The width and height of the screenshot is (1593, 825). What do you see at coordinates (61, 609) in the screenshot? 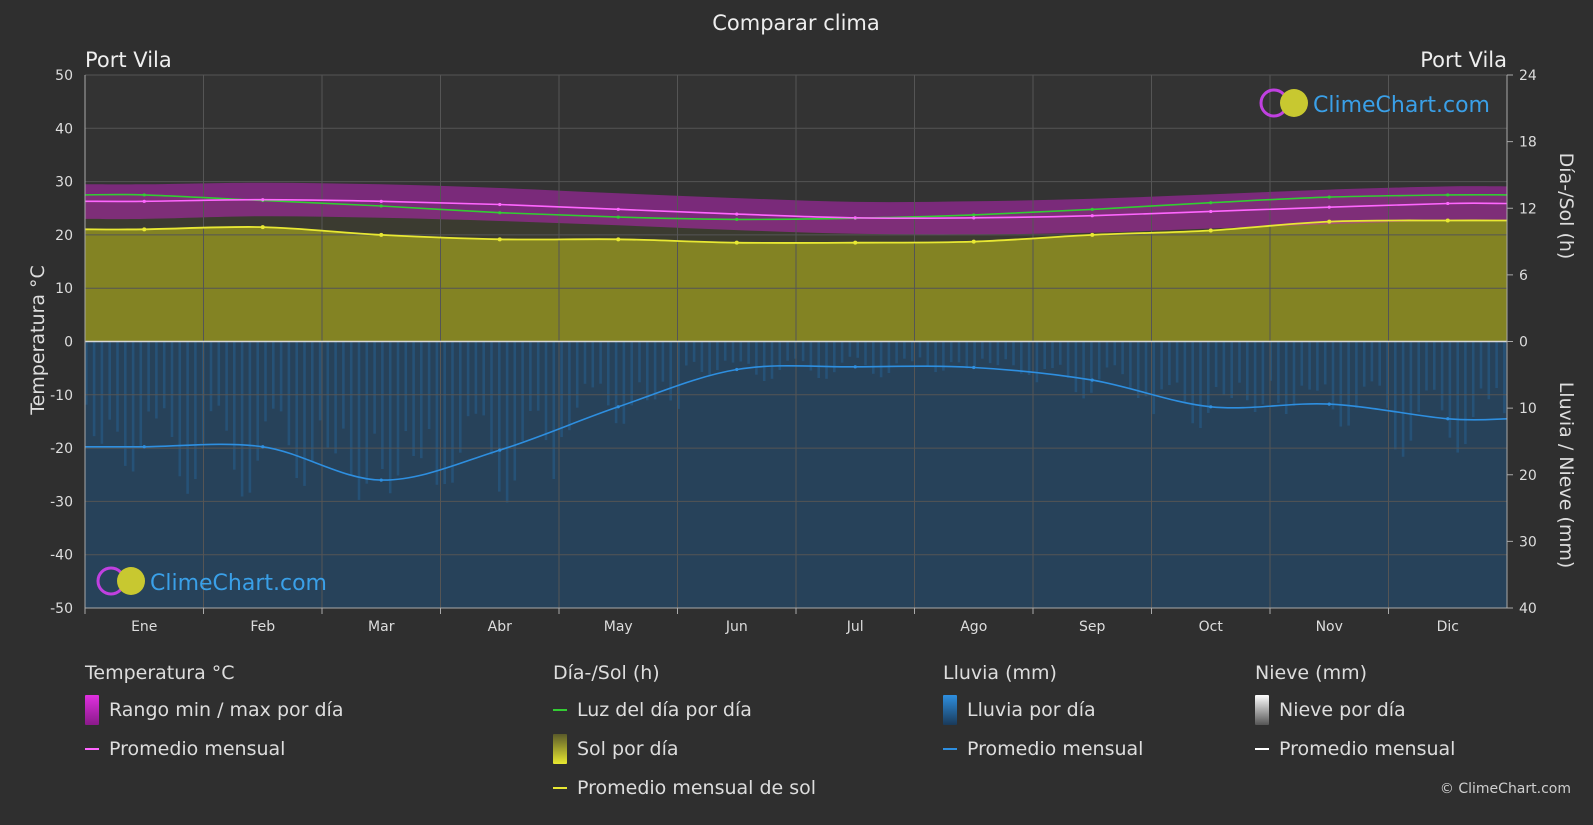
I see `y-left-tick-label: -50` at bounding box center [61, 609].